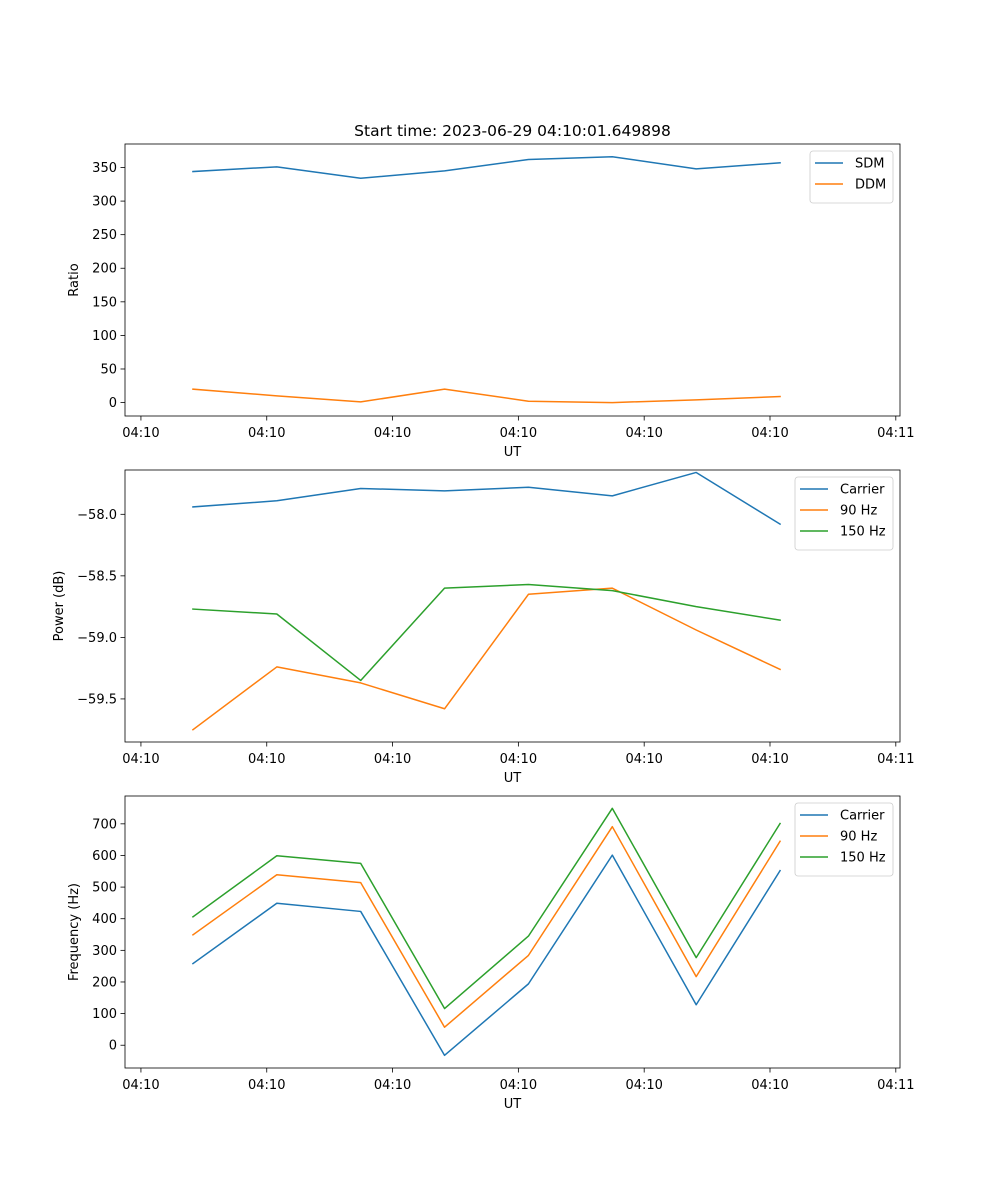 This screenshot has width=1000, height=1200. What do you see at coordinates (104, 888) in the screenshot?
I see `y-tick-label: 500` at bounding box center [104, 888].